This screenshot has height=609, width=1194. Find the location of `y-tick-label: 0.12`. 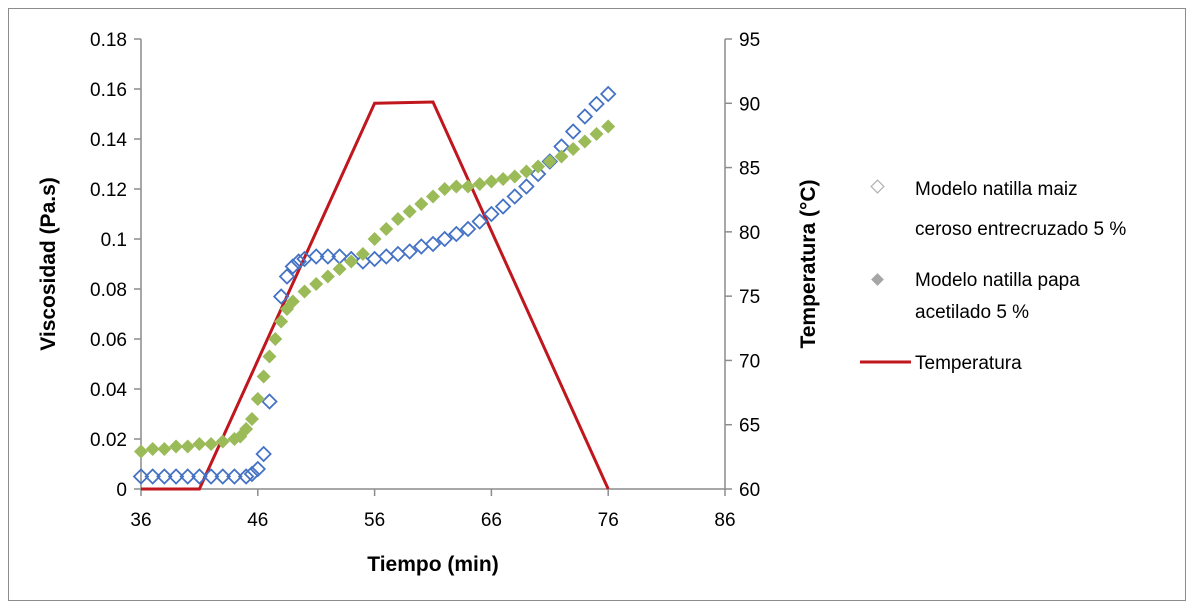

y-tick-label: 0.12 is located at coordinates (108, 190).